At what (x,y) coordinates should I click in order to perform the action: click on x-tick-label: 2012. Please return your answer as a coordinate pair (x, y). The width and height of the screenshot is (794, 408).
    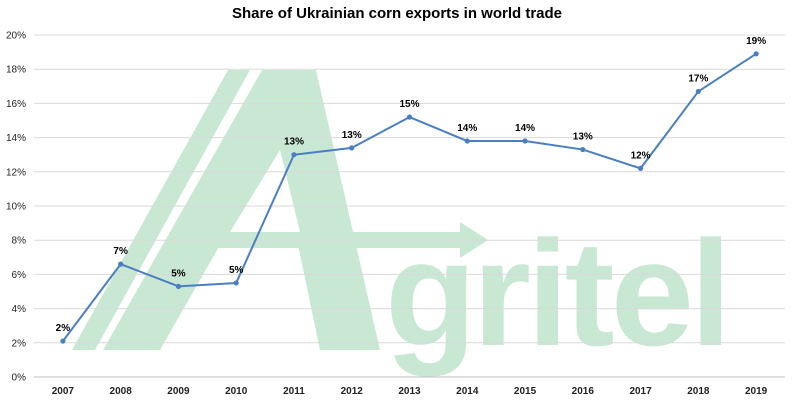
    Looking at the image, I should click on (352, 391).